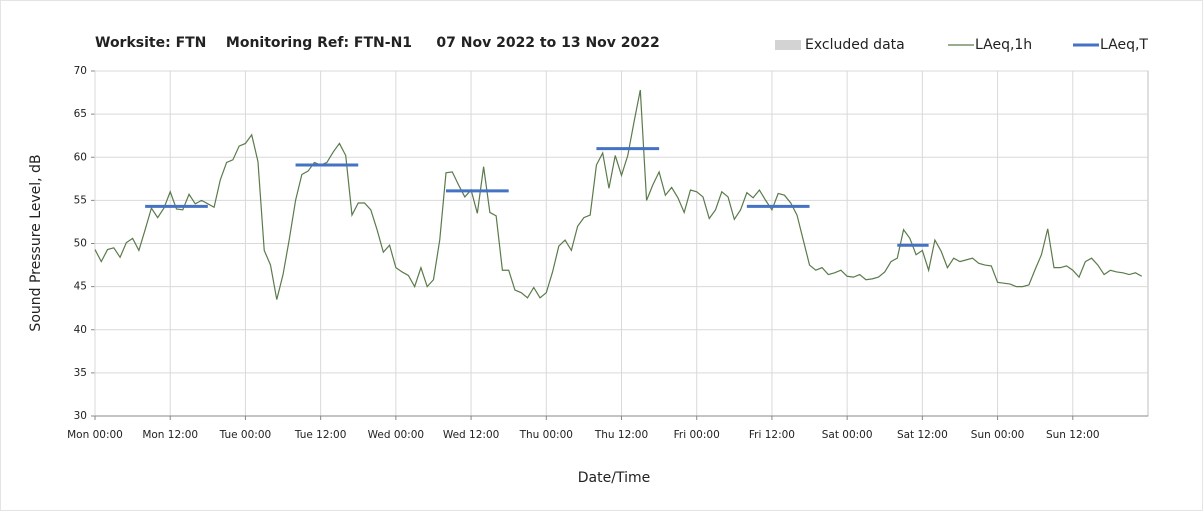  What do you see at coordinates (170, 435) in the screenshot?
I see `x-tick-label: Mon 12:00` at bounding box center [170, 435].